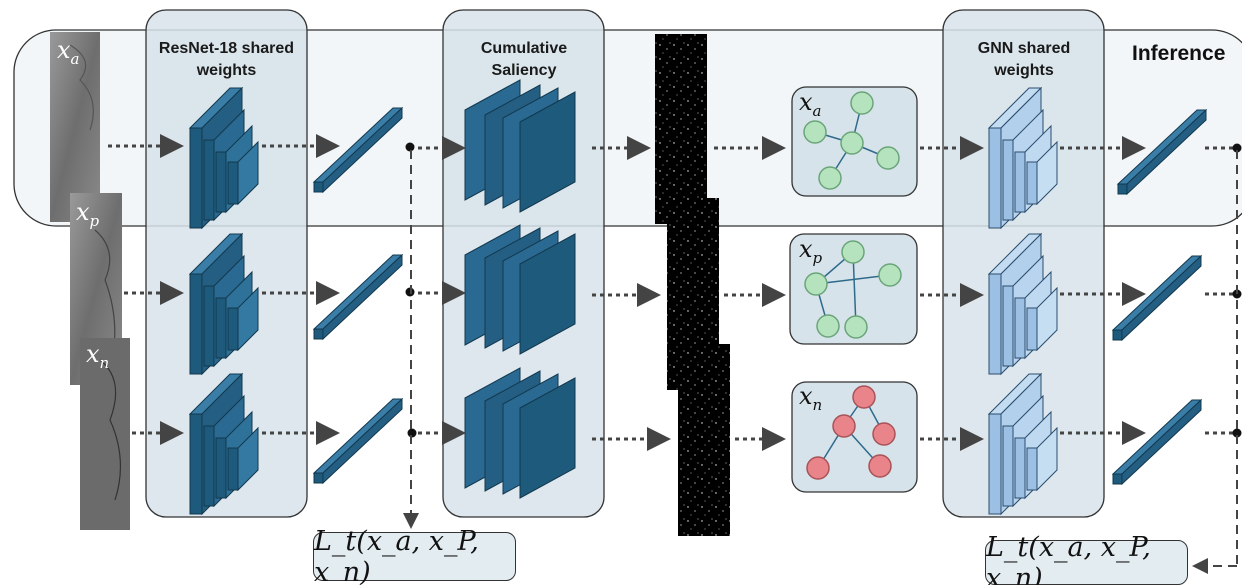 Image resolution: width=1242 pixels, height=585 pixels. What do you see at coordinates (520, 289) in the screenshot?
I see `saliency-stack-positive` at bounding box center [520, 289].